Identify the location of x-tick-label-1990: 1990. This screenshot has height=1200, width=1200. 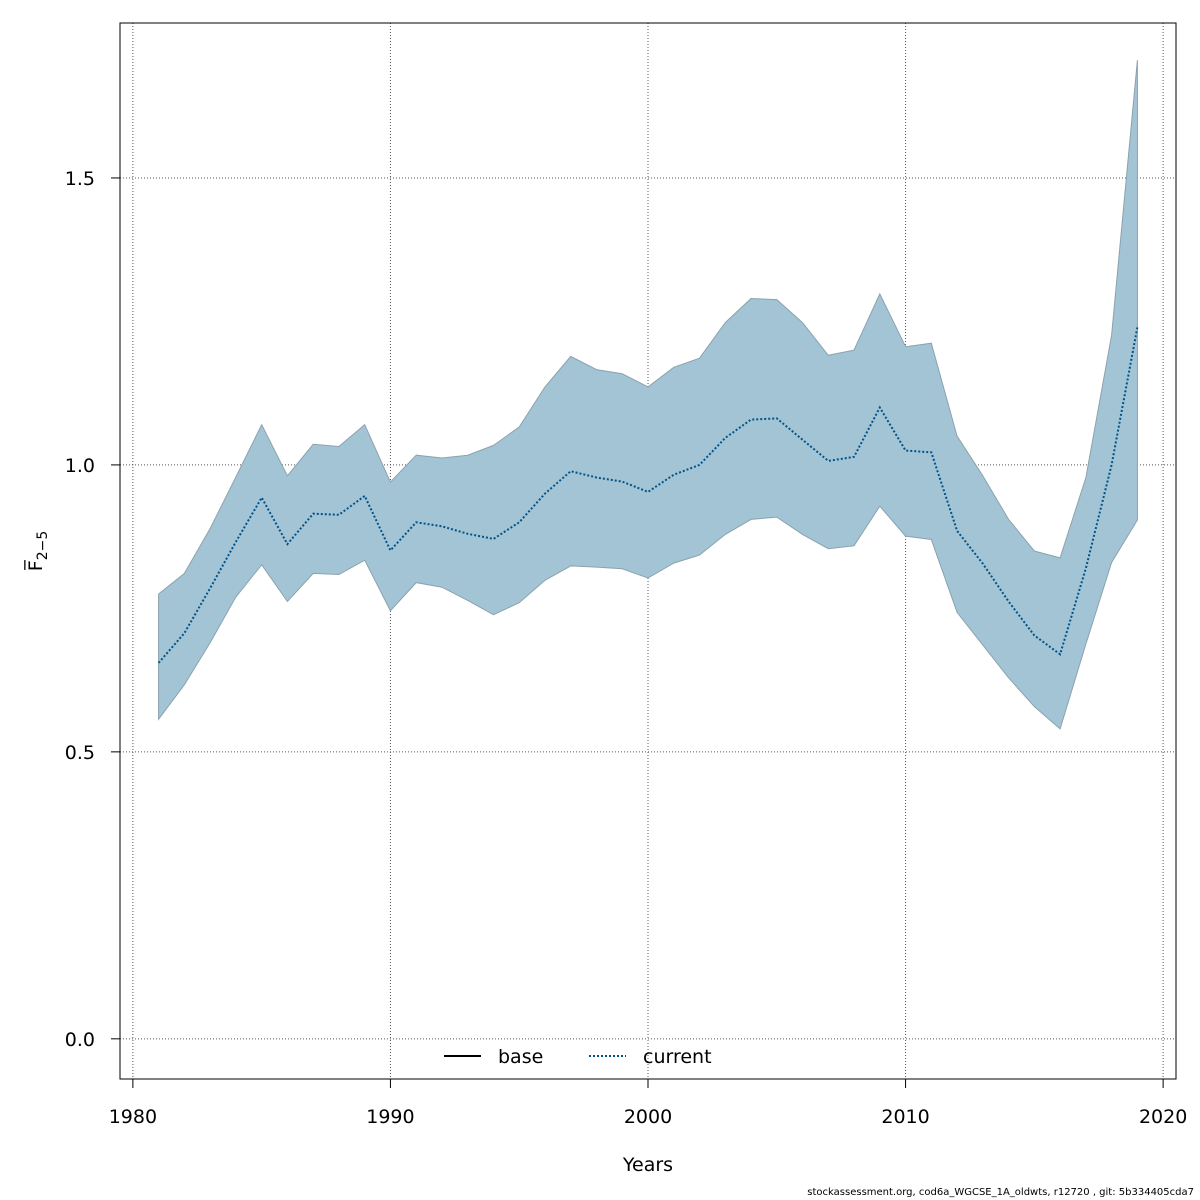
(390, 1117).